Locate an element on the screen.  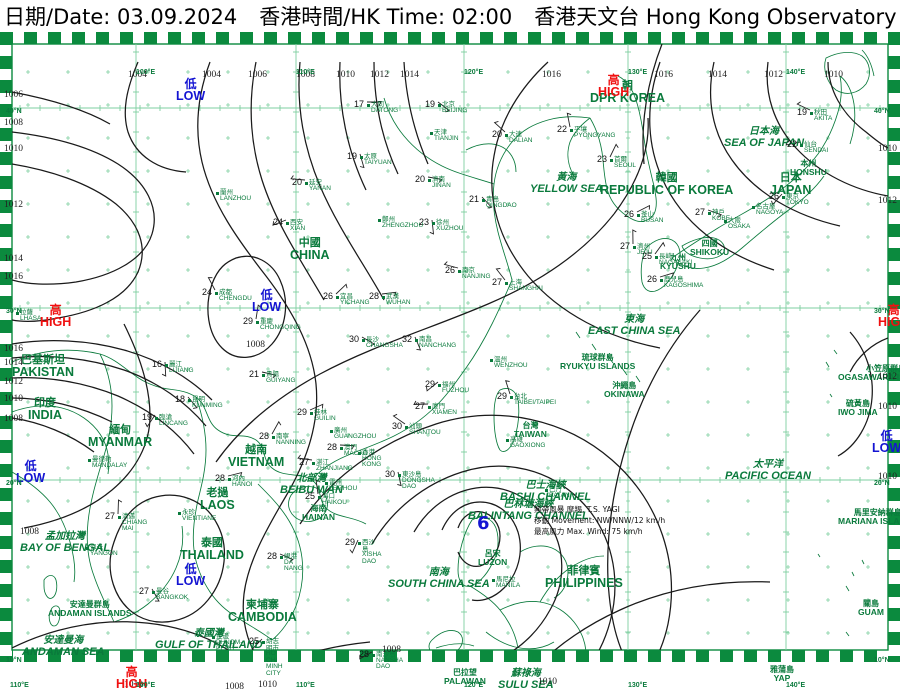
station-temperature: 18 is located at coordinates (180, 399).